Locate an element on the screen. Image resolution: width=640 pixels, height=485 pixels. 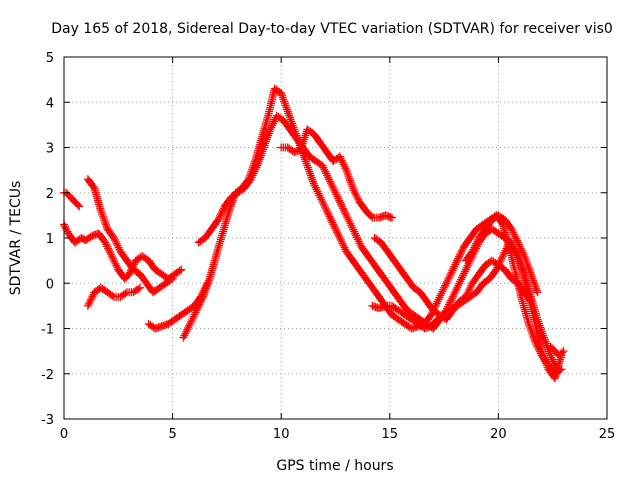
series-track-h is located at coordinates (336, 173).